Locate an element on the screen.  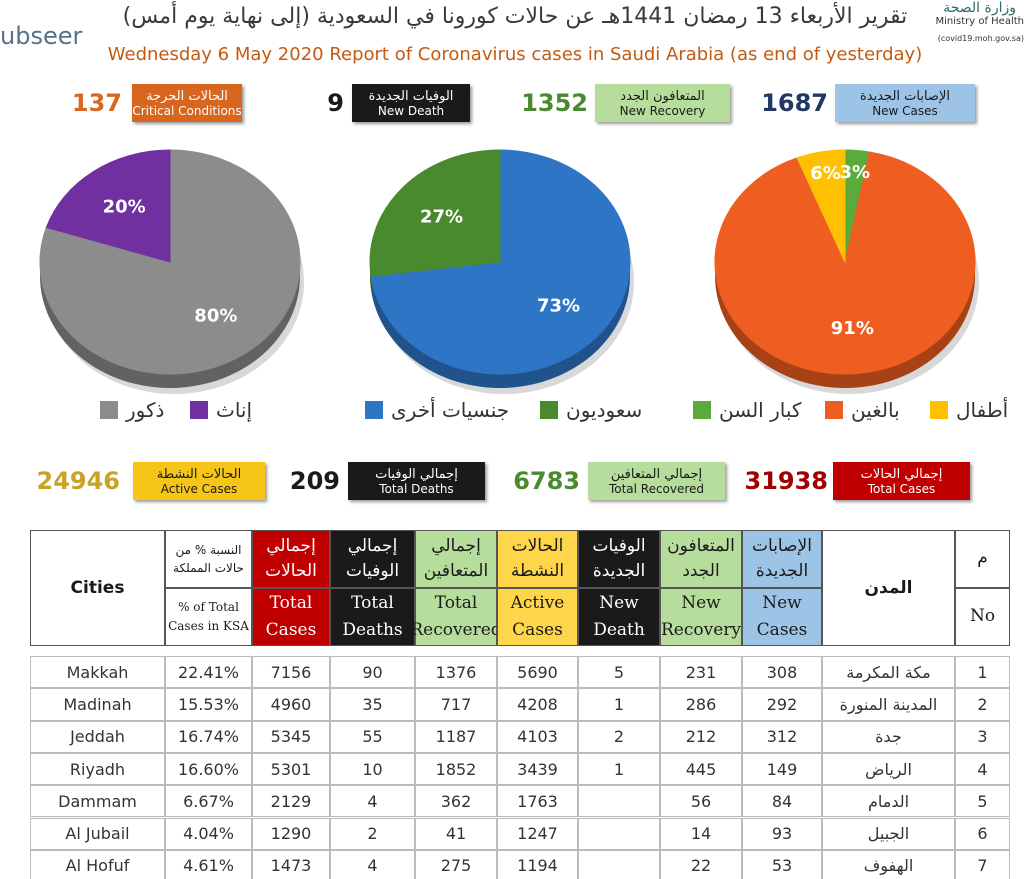
stat-box: المتعافون الجدد New Recovery is located at coordinates (662, 103).